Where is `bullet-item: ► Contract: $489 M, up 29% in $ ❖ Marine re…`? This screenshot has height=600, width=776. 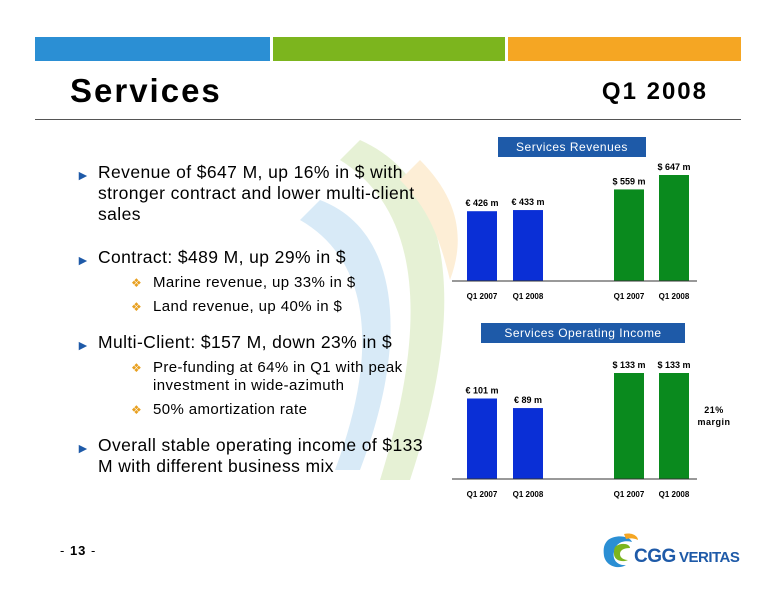 bullet-item: ► Contract: $489 M, up 29% in $ ❖ Marine re… is located at coordinates (256, 281).